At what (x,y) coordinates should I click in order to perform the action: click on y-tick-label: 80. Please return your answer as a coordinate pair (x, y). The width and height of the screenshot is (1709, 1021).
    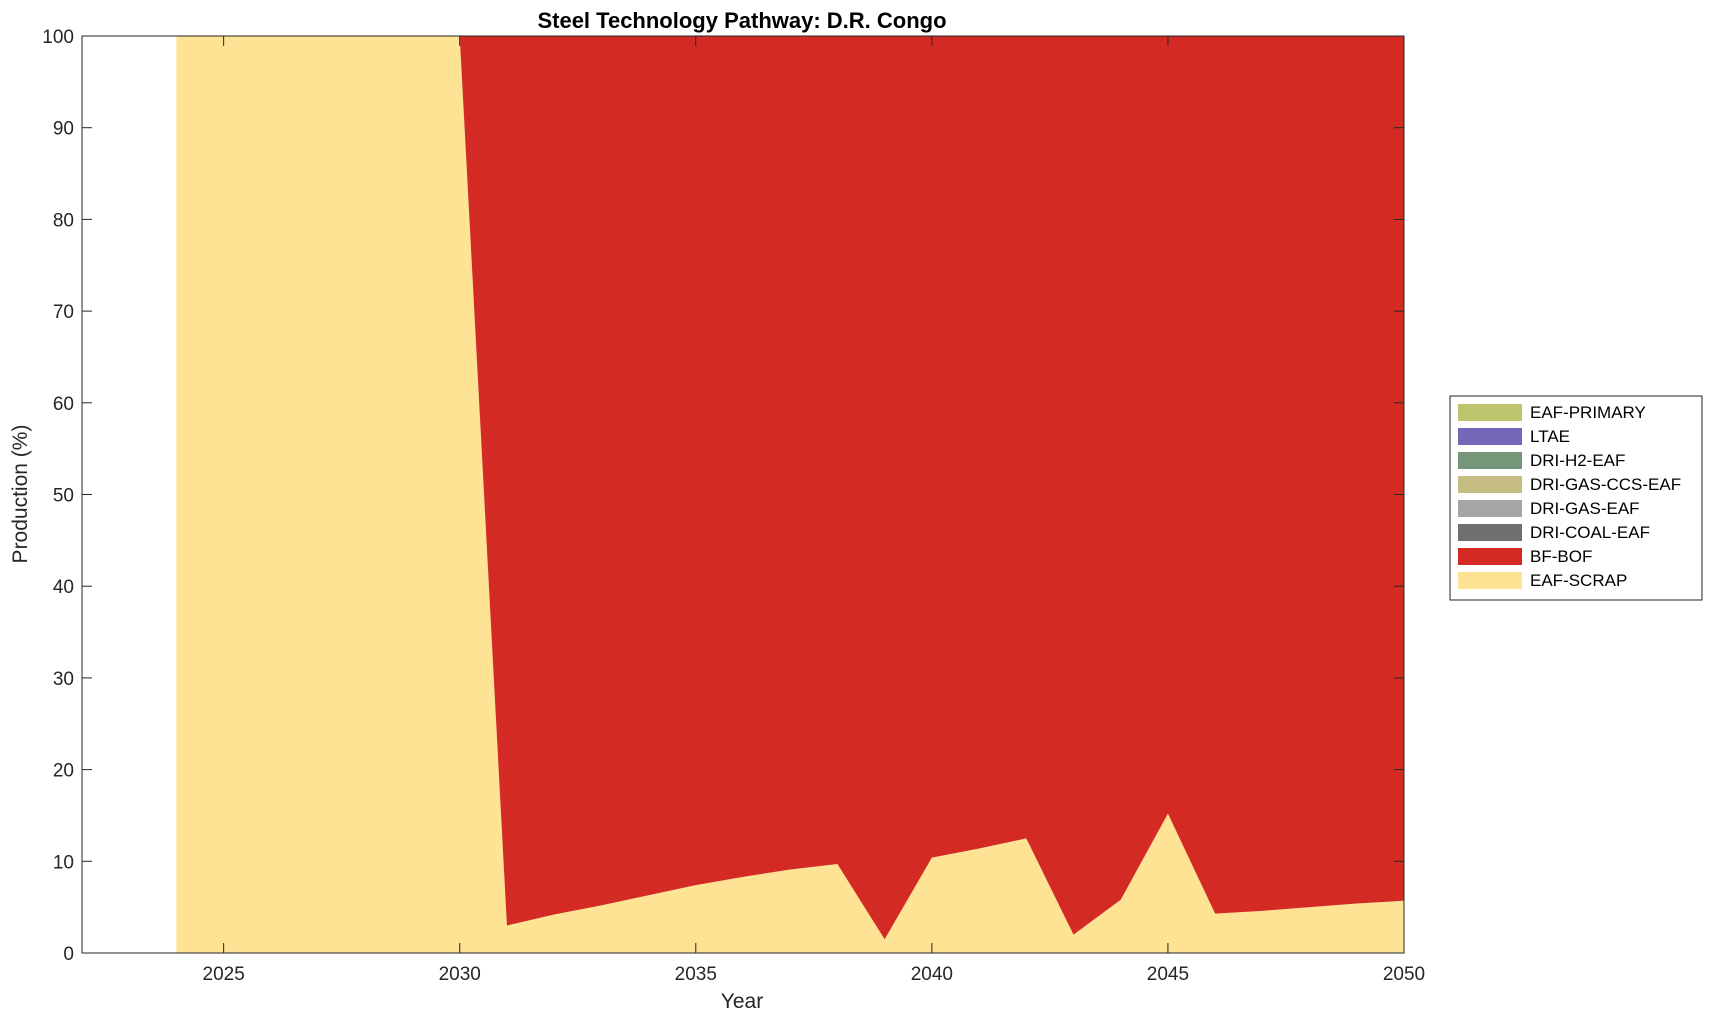
    Looking at the image, I should click on (63, 220).